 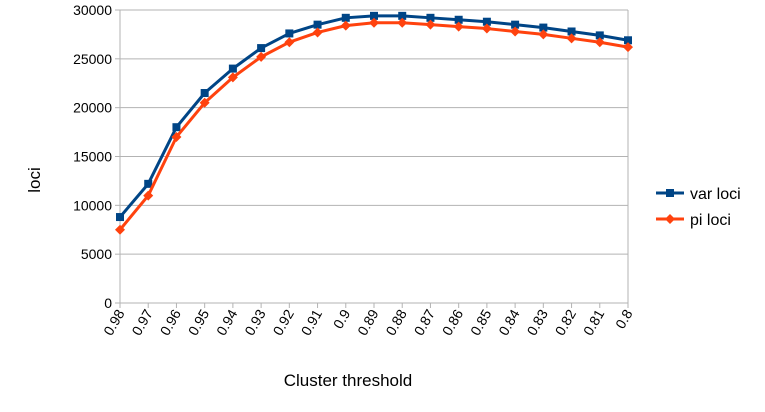 I want to click on x-tick-label: 0.93, so click(x=255, y=322).